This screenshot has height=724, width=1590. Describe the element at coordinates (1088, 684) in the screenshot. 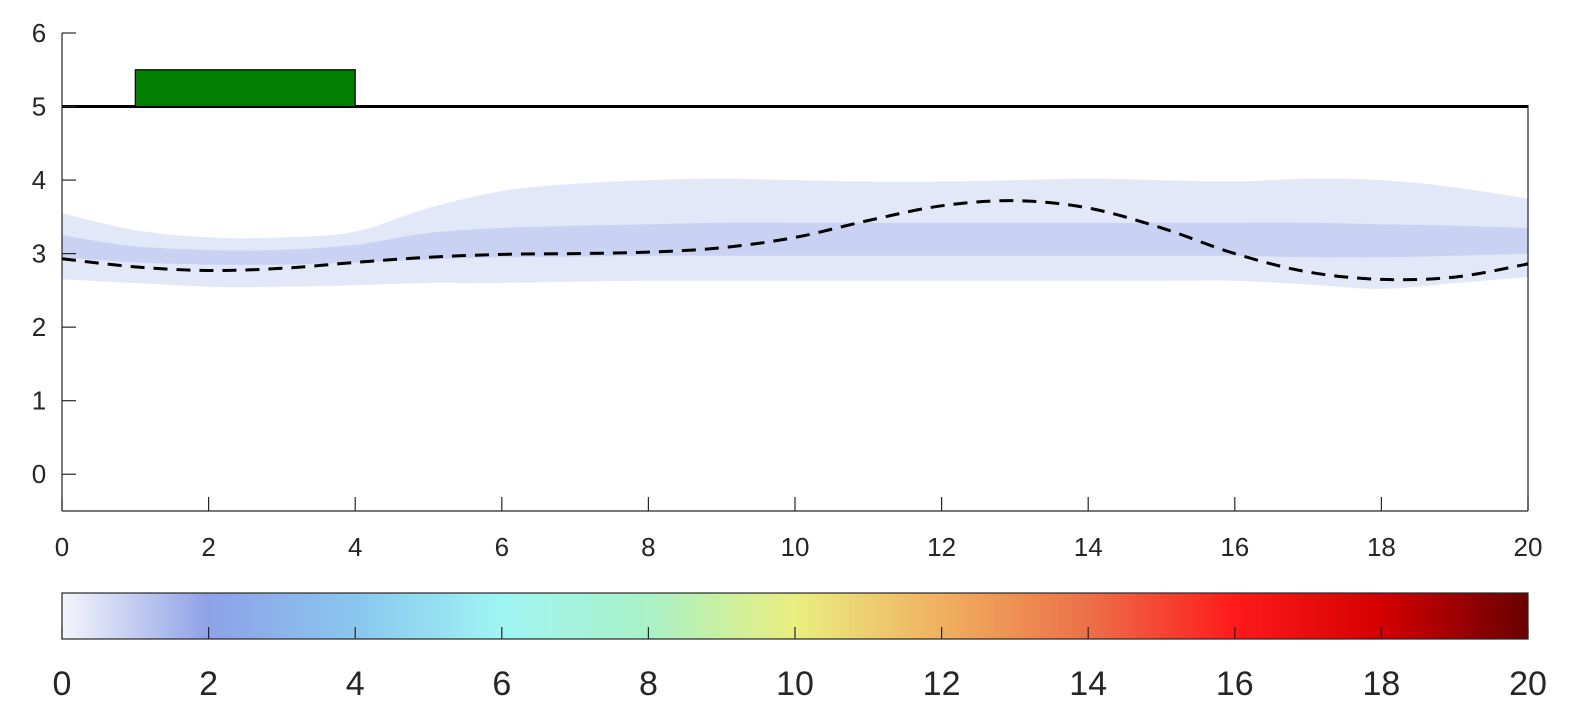

I see `colorbar-tick-label: 14` at that location.